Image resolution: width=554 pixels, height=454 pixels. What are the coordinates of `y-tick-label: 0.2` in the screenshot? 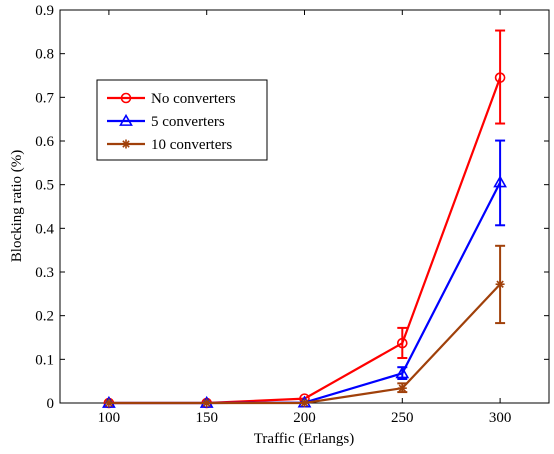 It's located at (44, 317).